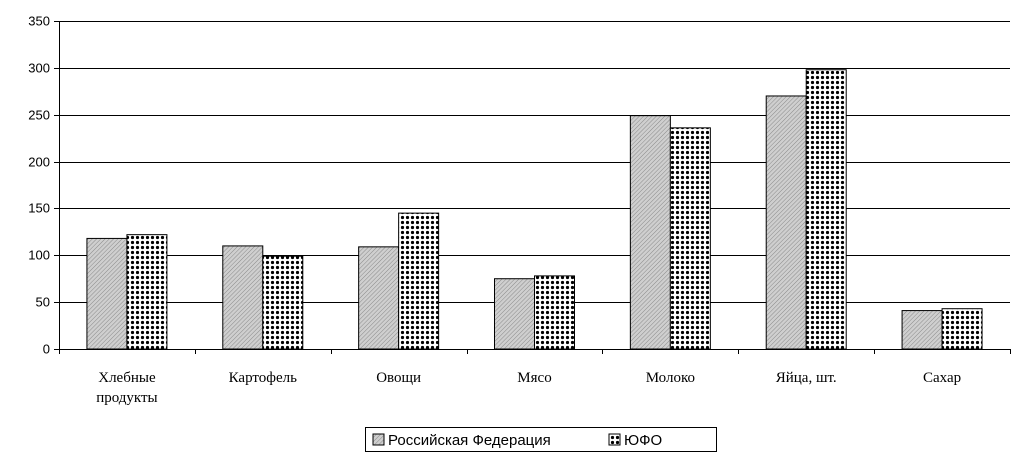 The height and width of the screenshot is (454, 1017). What do you see at coordinates (39, 21) in the screenshot?
I see `y-tick-label: 350` at bounding box center [39, 21].